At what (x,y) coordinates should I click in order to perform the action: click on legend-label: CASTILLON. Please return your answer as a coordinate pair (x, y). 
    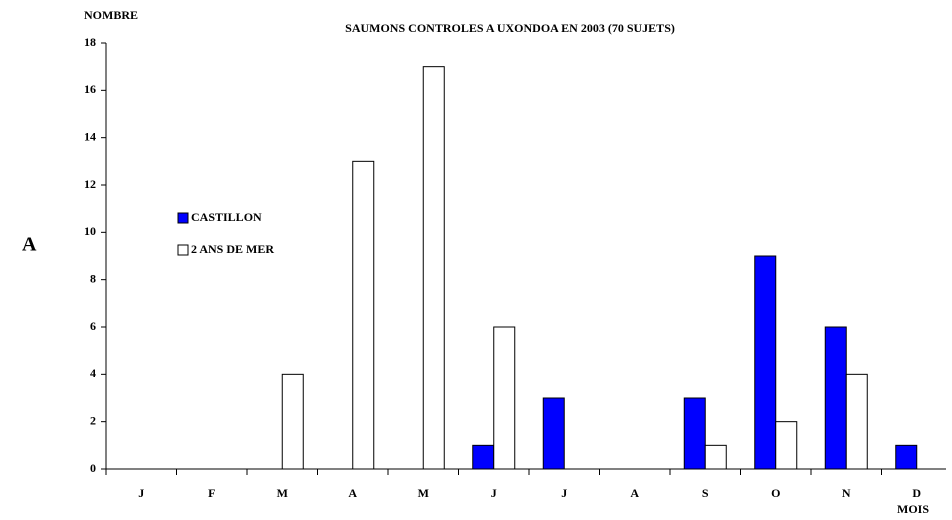
    Looking at the image, I should click on (226, 217).